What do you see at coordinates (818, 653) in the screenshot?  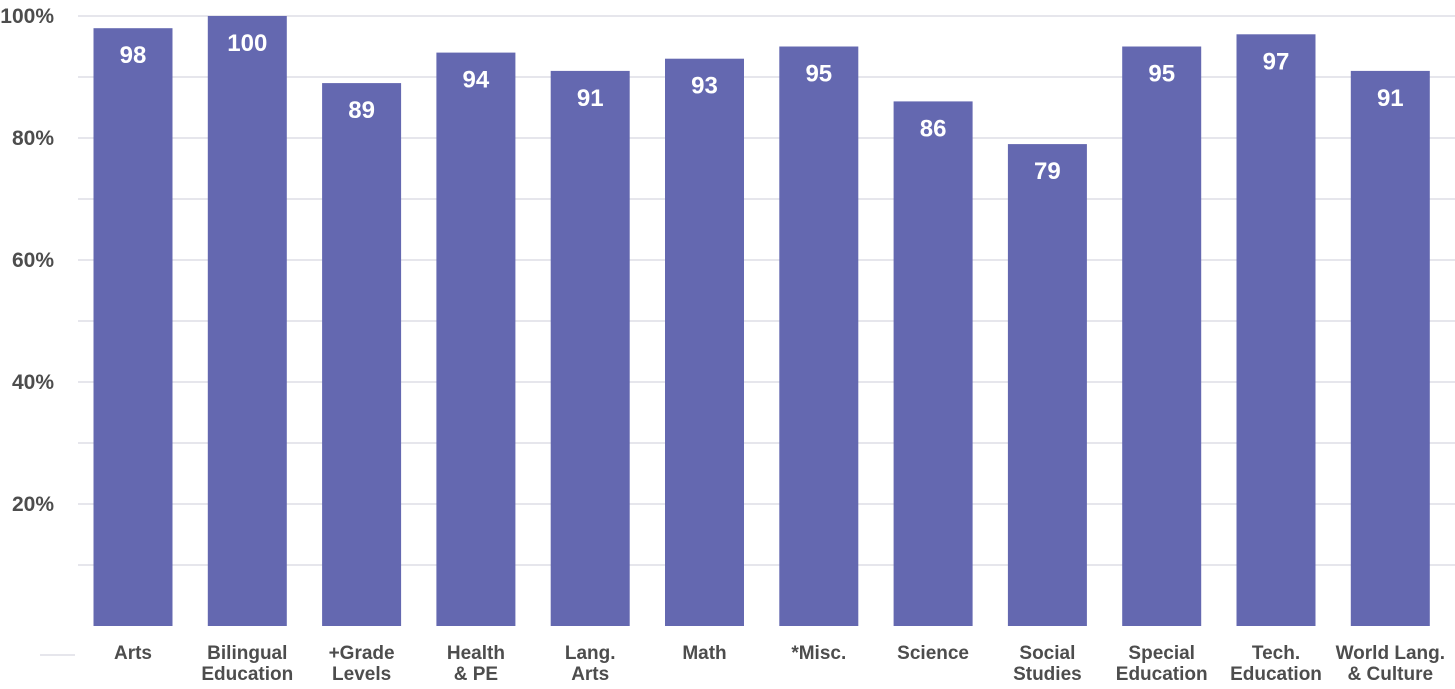 I see `x-tick-label: *Misc.` at bounding box center [818, 653].